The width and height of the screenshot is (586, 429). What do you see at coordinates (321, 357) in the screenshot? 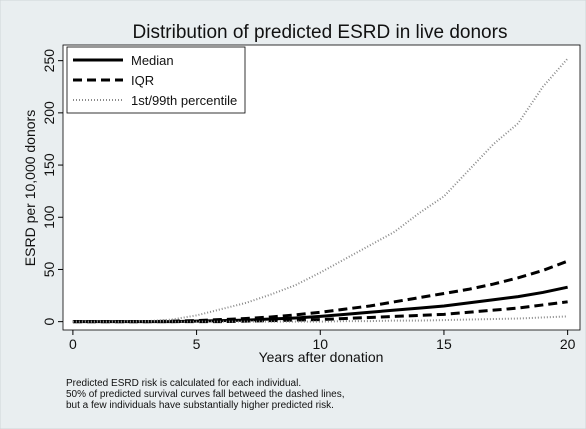
I see `x-axis-title: Years after donation` at bounding box center [321, 357].